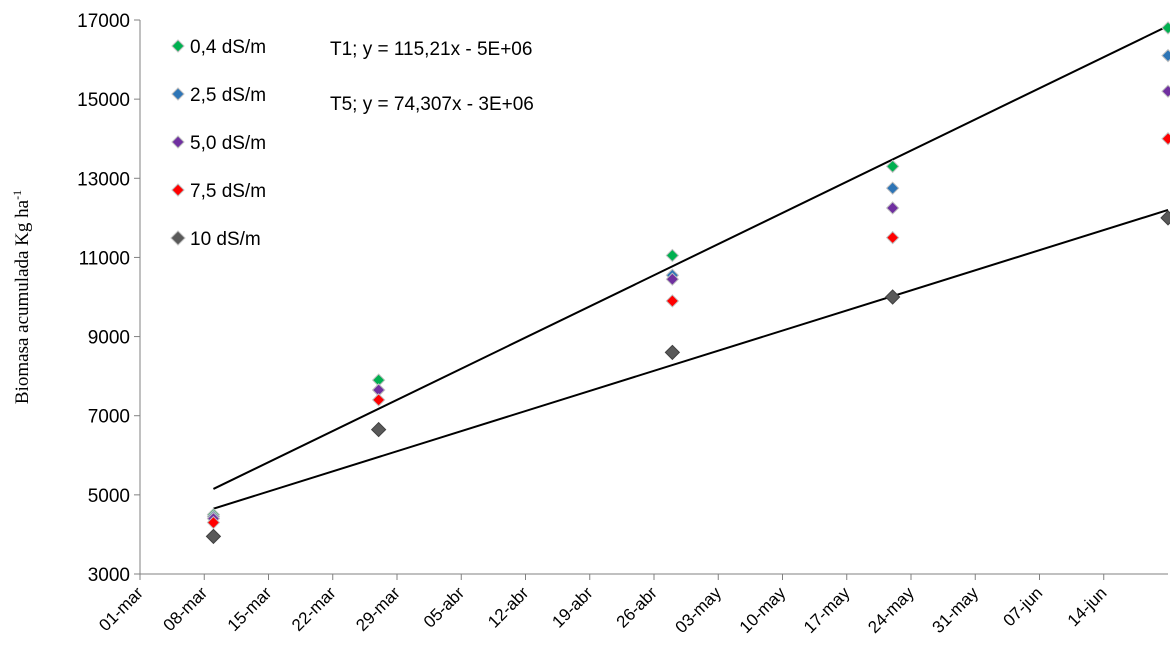 The height and width of the screenshot is (669, 1170). I want to click on y-axis-label: Biomasa acumulada Kg ha-1, so click(21, 297).